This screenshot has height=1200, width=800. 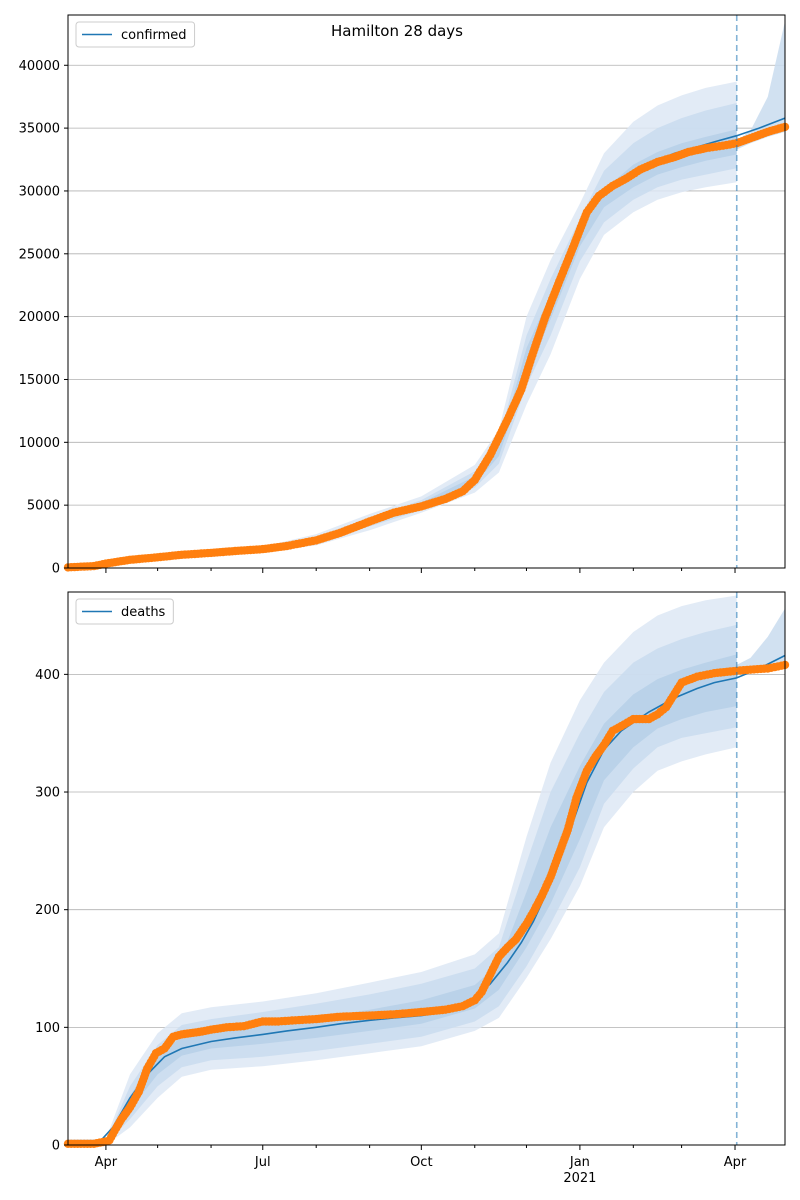 What do you see at coordinates (579, 1178) in the screenshot?
I see `x-axis-year-label: 2021` at bounding box center [579, 1178].